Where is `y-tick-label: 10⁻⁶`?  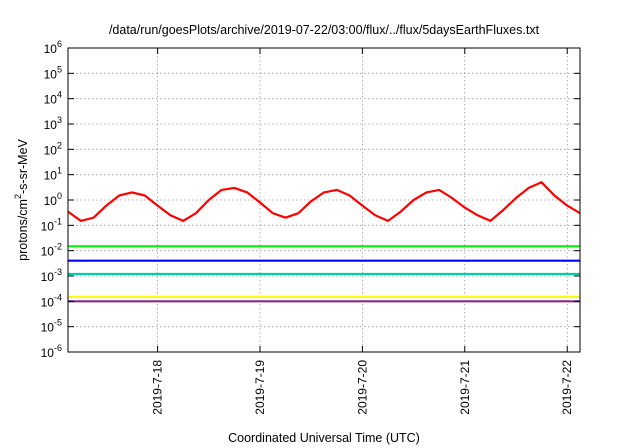
y-tick-label: 10⁻⁶ is located at coordinates (51, 351).